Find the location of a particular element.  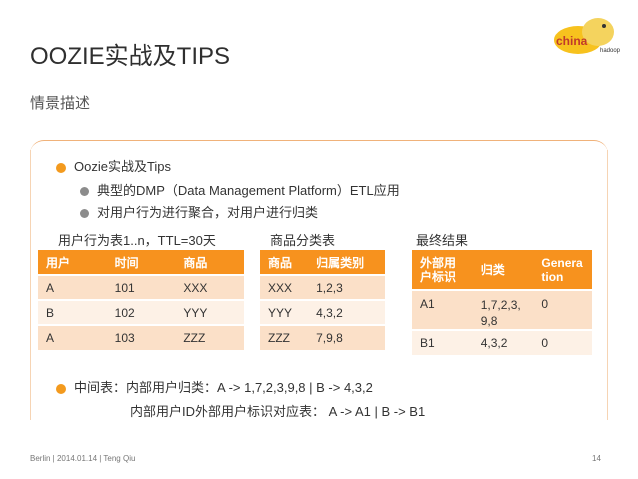

bottom-line-2: 内部用户ID外部用户标识对应表： A -> A1 | B -> B1 is located at coordinates (278, 411).